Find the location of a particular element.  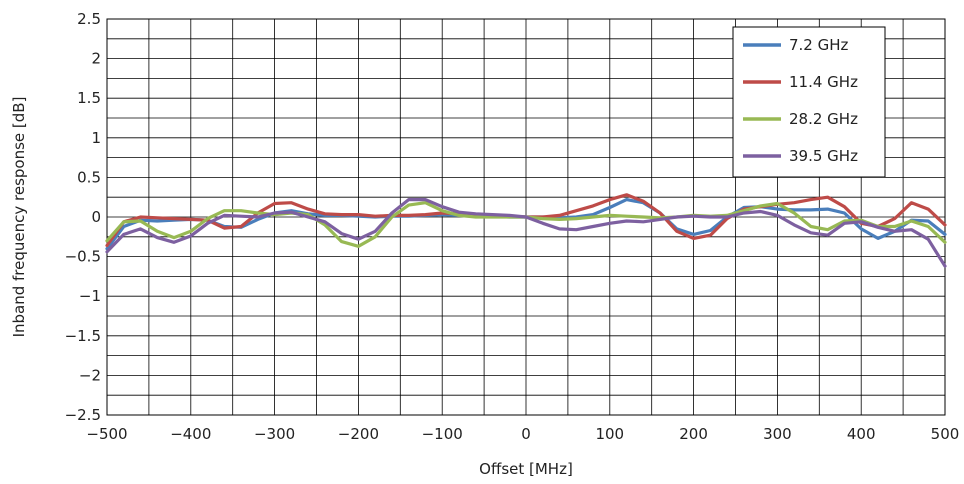

y-tick-label: 0.5 is located at coordinates (89, 177).